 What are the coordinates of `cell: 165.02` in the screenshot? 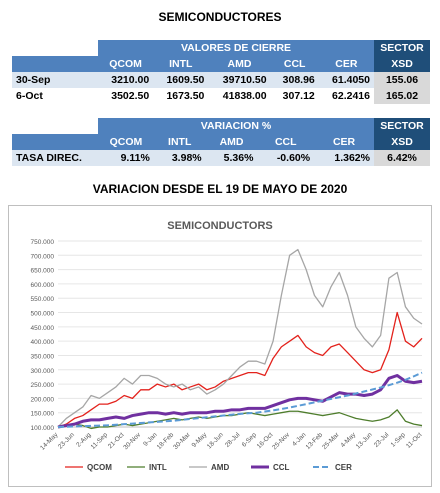 It's located at (402, 96).